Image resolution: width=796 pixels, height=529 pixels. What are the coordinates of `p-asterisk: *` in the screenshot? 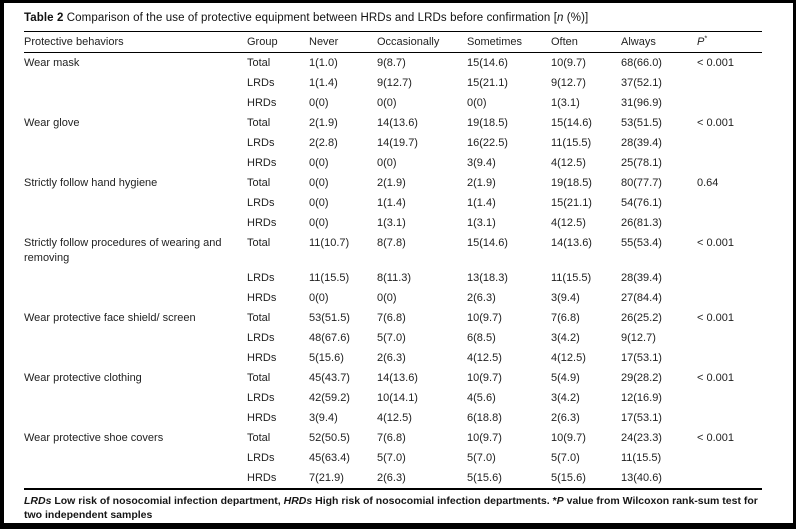 It's located at (706, 38).